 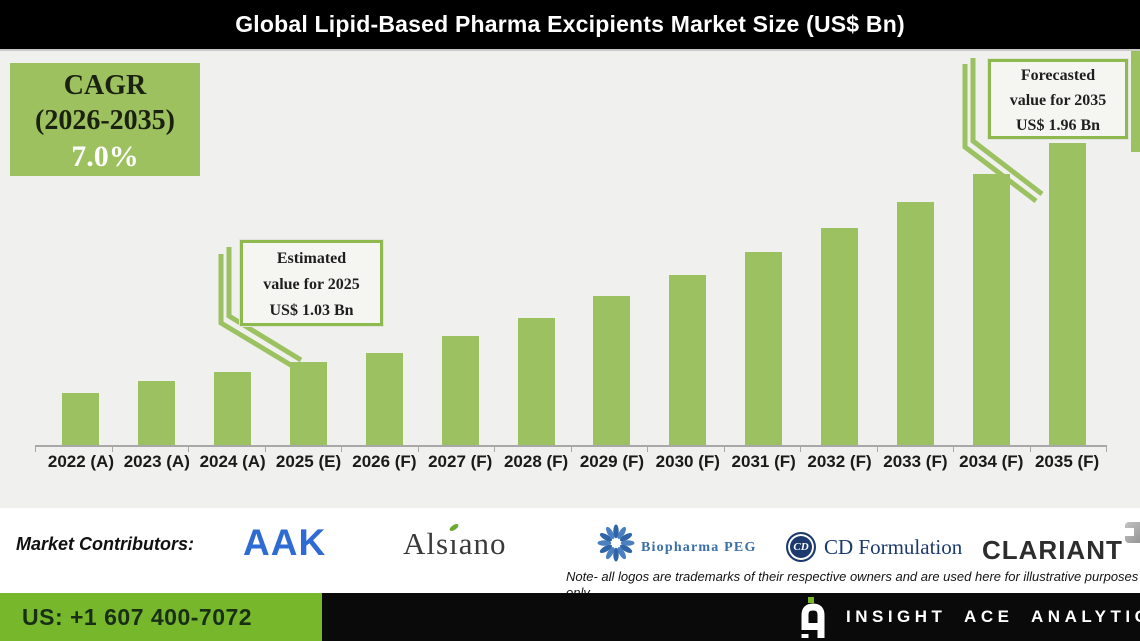 I want to click on cd-formulation-text: CD Formulation, so click(x=893, y=546).